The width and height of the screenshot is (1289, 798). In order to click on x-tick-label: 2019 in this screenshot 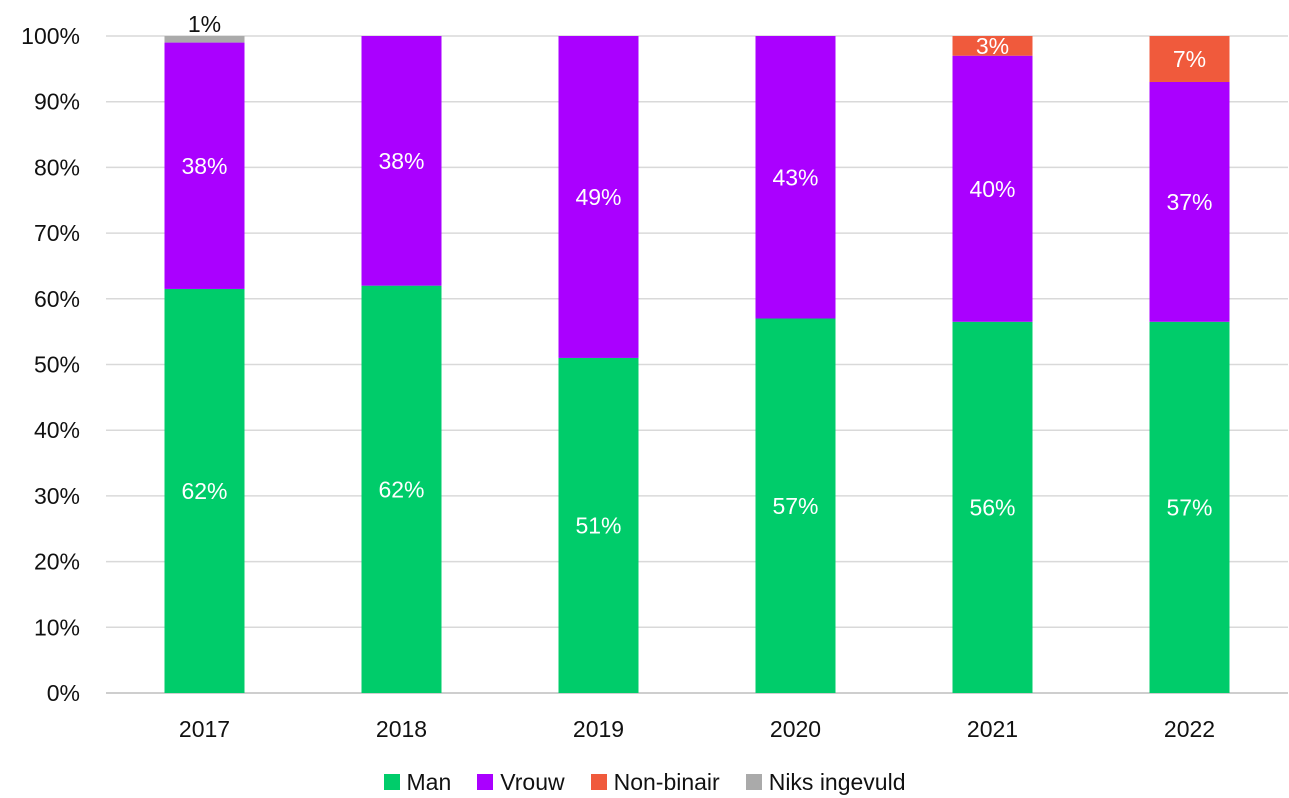, I will do `click(598, 729)`.